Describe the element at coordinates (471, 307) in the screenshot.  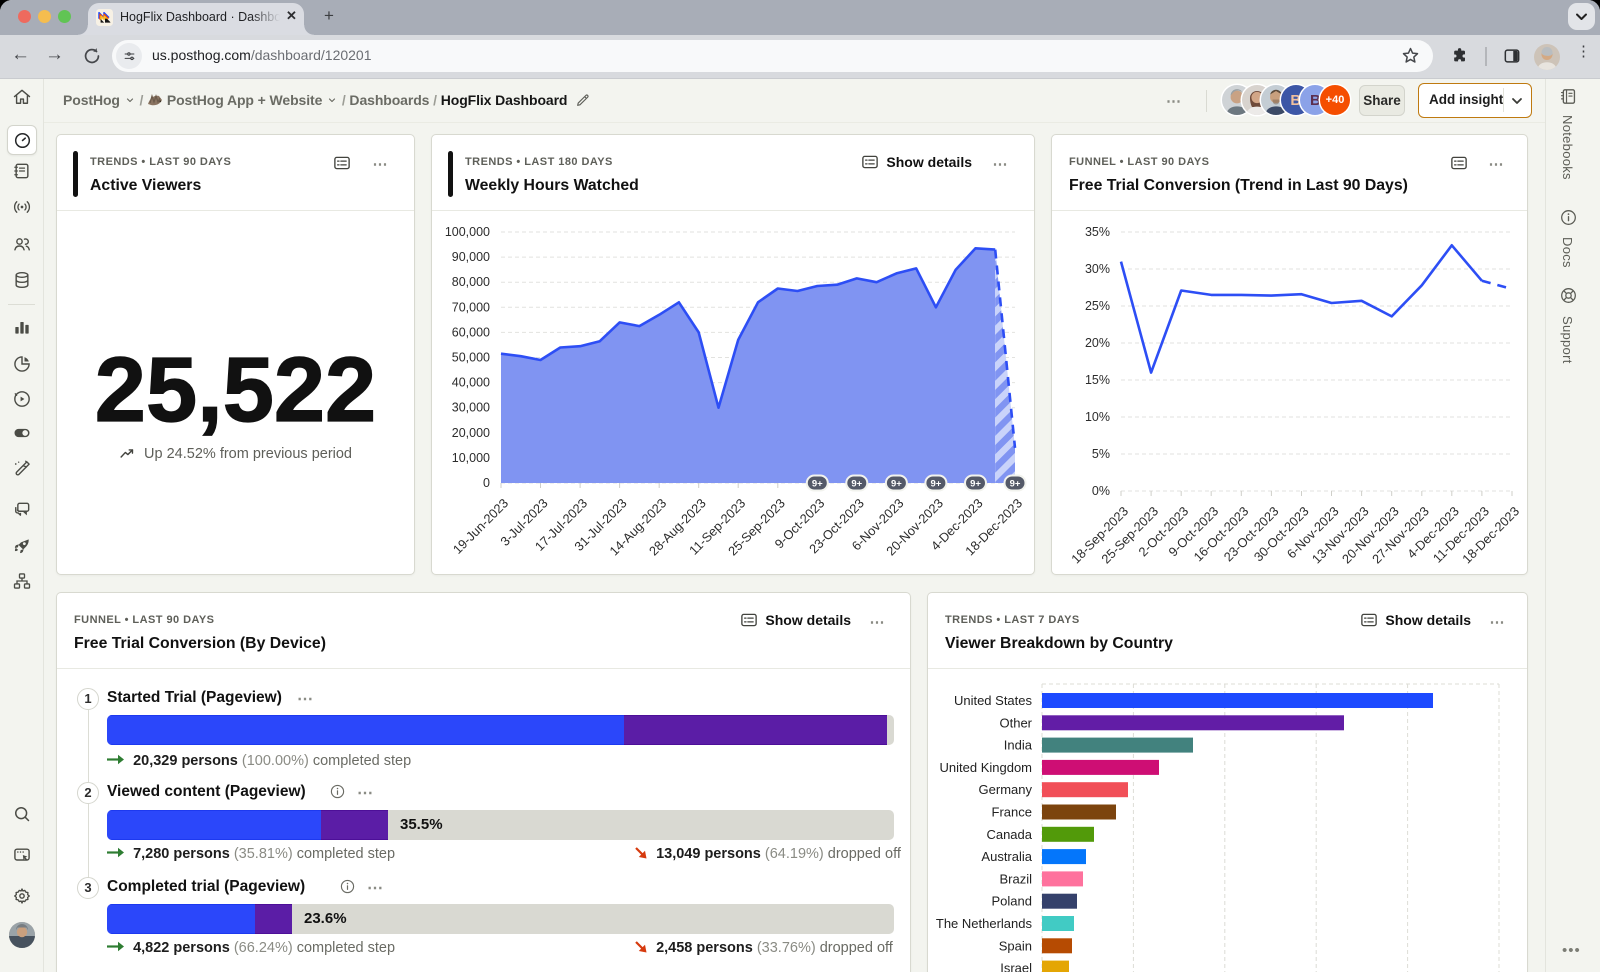
I see `svg-text: 70,000` at that location.